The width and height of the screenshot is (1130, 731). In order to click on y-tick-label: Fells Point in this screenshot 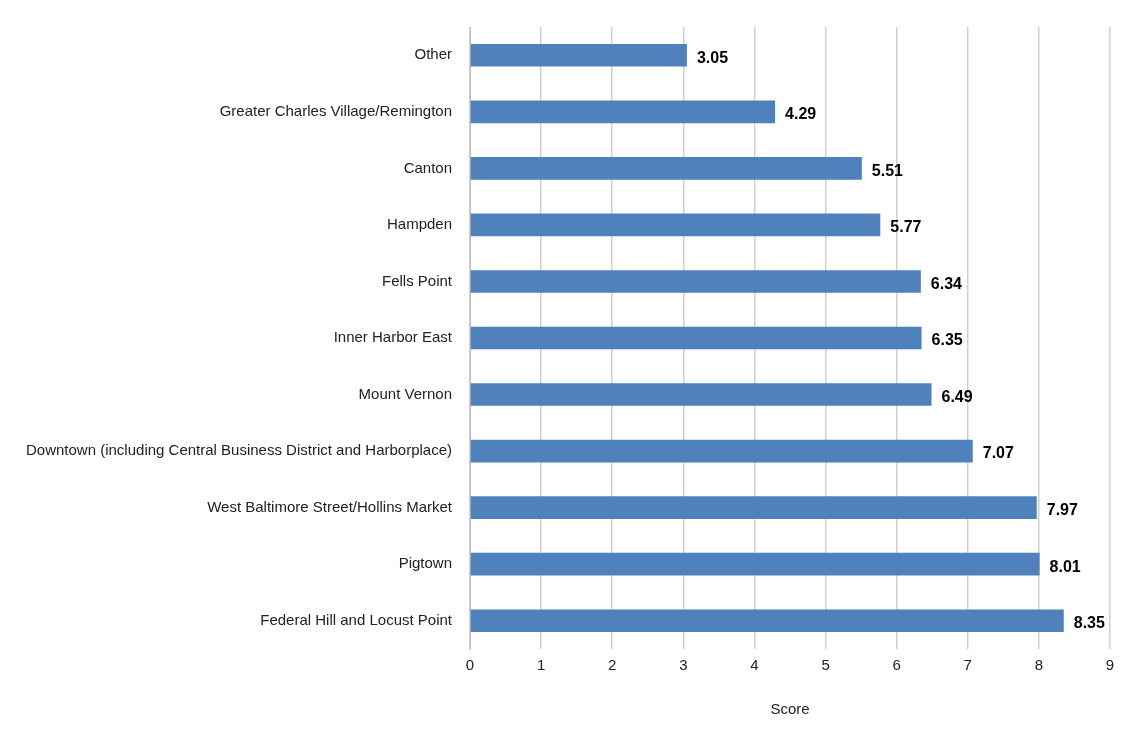, I will do `click(417, 280)`.